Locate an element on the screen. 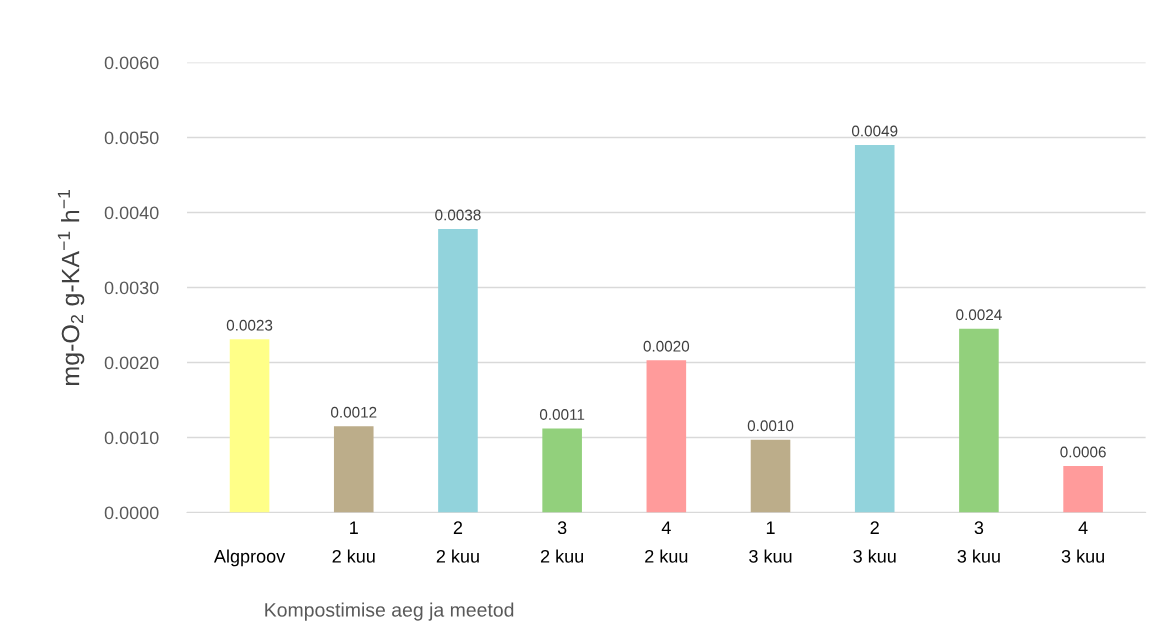  x-tick-label: 4 3 kuu is located at coordinates (1082, 542).